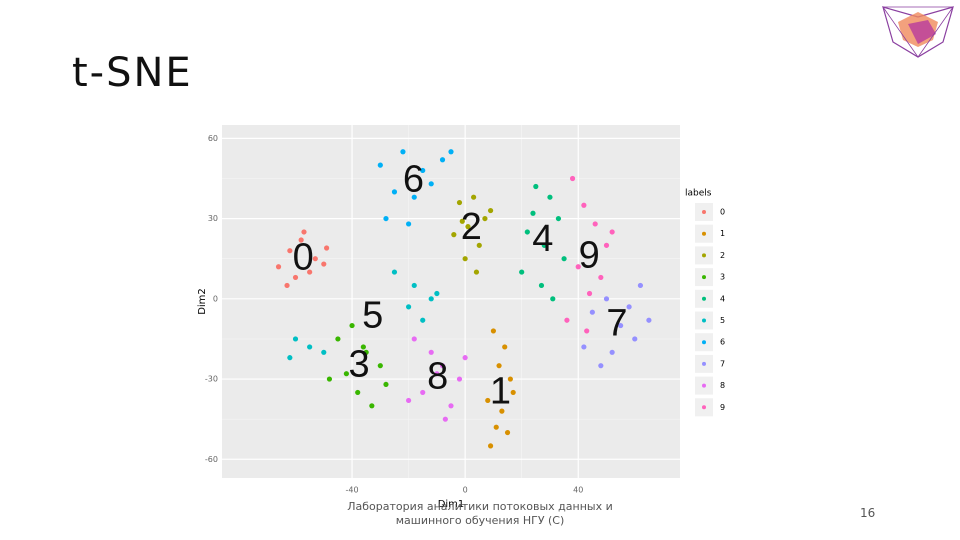  I want to click on legend-label: 3, so click(722, 277).